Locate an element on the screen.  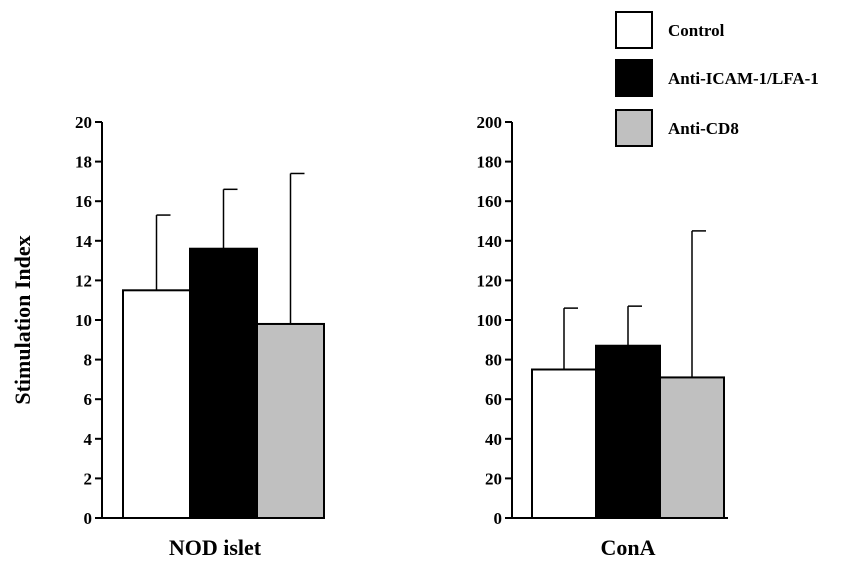
panel2-y-tick-label: 100 is located at coordinates (490, 320).